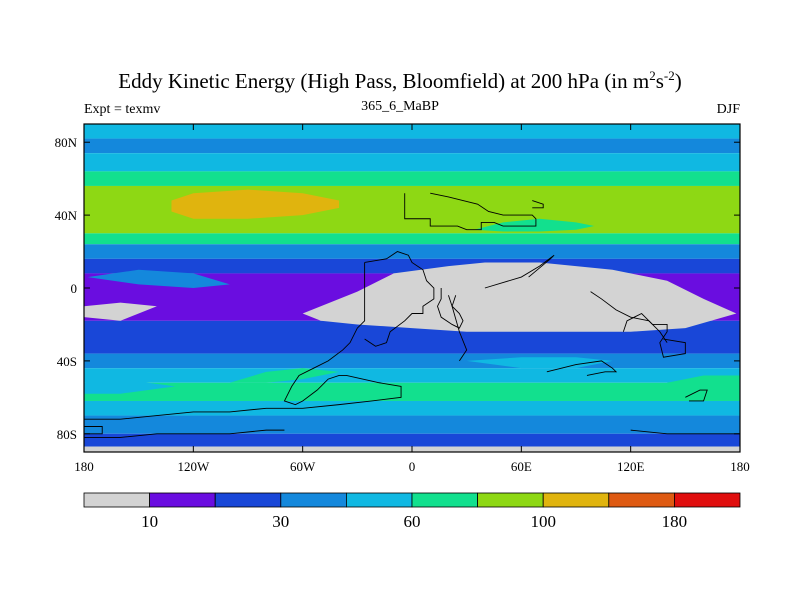 The height and width of the screenshot is (600, 800). What do you see at coordinates (412, 466) in the screenshot?
I see `x-tick-label-3: 0` at bounding box center [412, 466].